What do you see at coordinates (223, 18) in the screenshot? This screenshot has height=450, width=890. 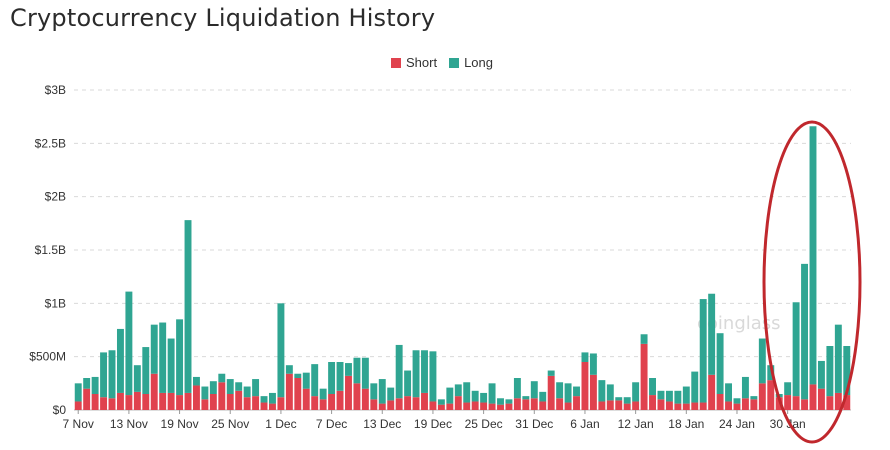 I see `chart-title: Cryptocurrency Liquidation History` at bounding box center [223, 18].